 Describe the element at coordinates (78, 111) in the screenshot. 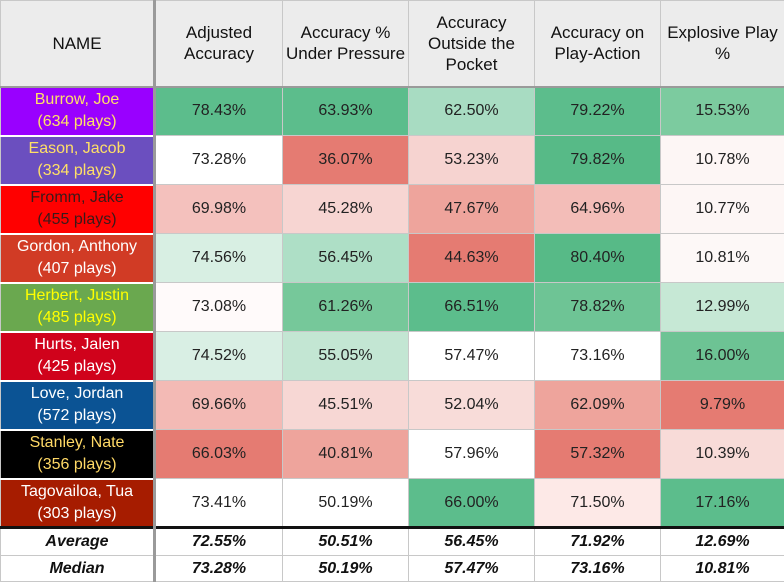

I see `player-name-cell: Burrow, Joe (634 plays)` at that location.